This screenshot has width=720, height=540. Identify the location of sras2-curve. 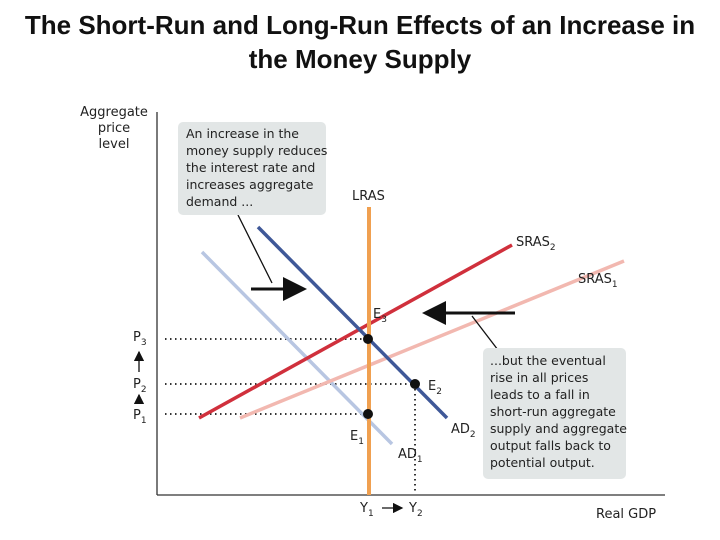
(355, 331).